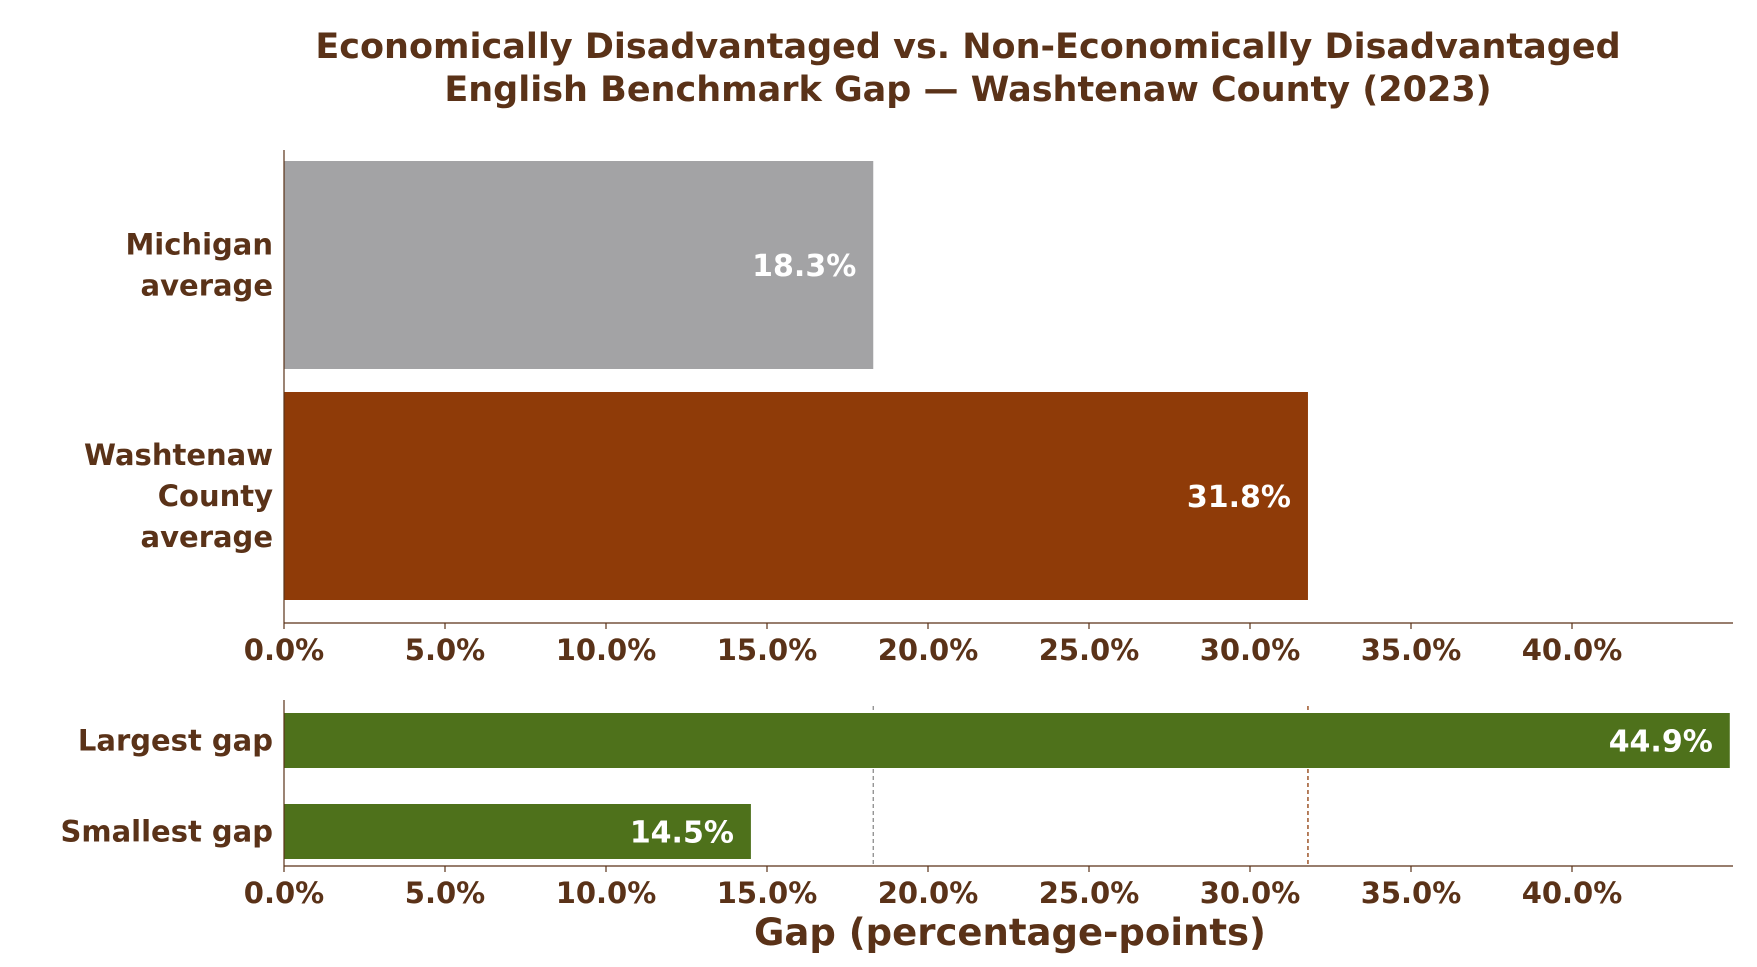  I want to click on bar-value-label: 44.9%, so click(1661, 742).